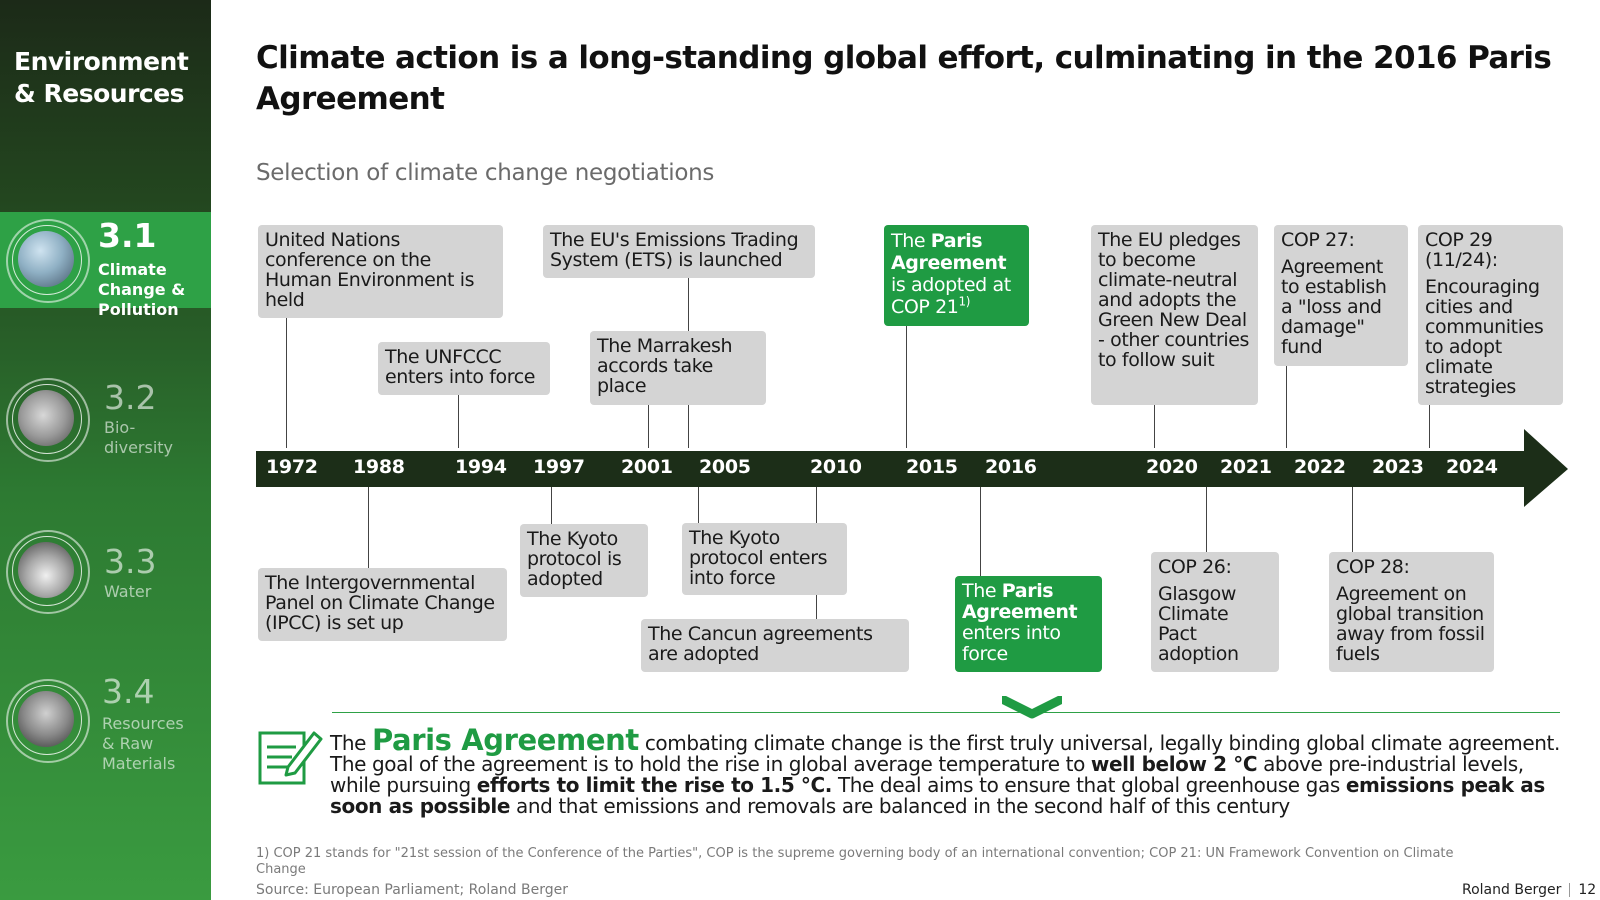 The image size is (1600, 900). Describe the element at coordinates (132, 269) in the screenshot. I see `label-line: Climate` at that location.